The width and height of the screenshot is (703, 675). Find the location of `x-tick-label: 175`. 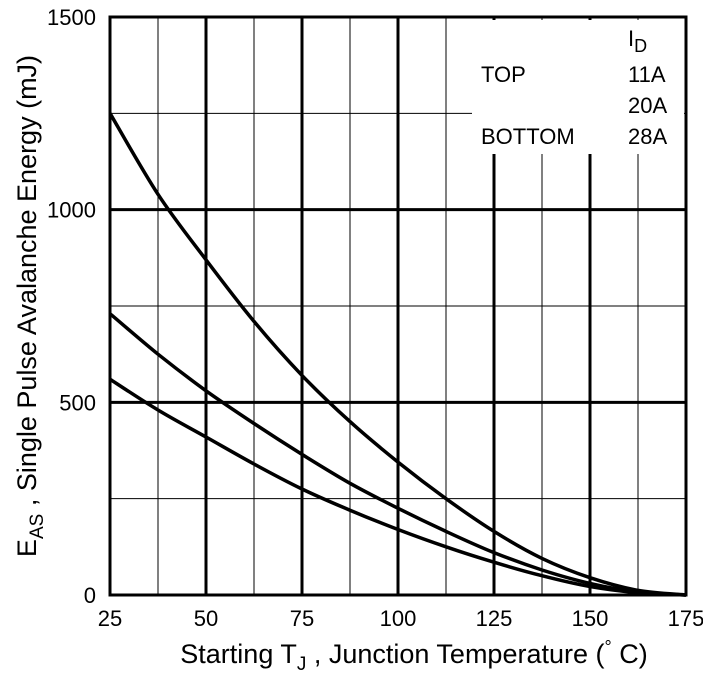

x-tick-label: 175 is located at coordinates (685, 618).